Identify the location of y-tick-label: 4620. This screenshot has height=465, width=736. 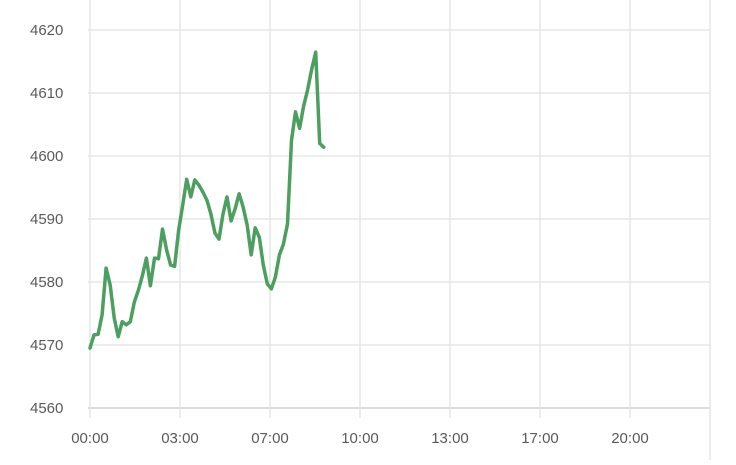
(46, 30).